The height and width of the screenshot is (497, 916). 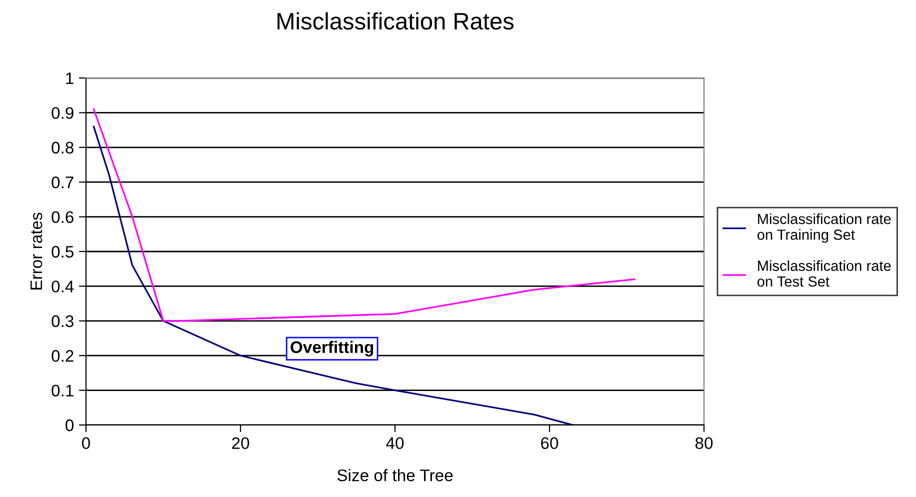 I want to click on x-tick-label: 60, so click(x=549, y=443).